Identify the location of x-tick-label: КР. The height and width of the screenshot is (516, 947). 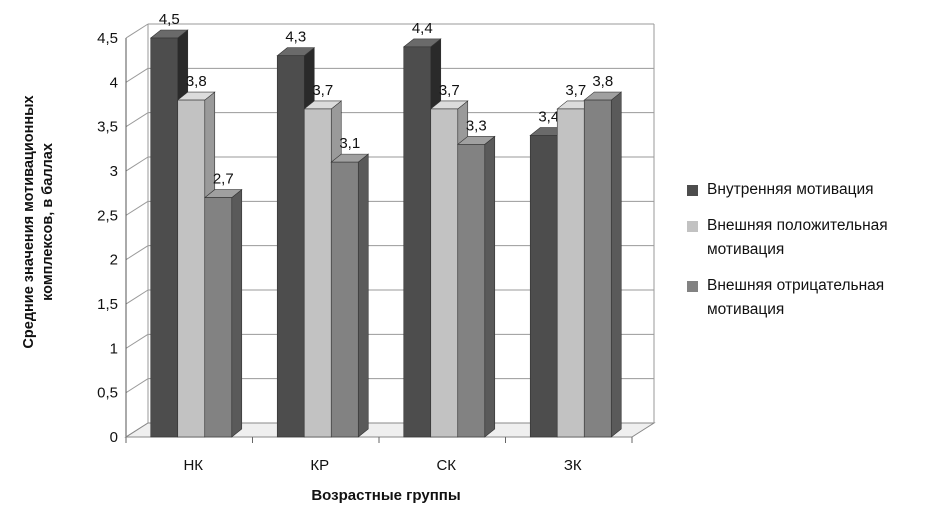
(319, 465).